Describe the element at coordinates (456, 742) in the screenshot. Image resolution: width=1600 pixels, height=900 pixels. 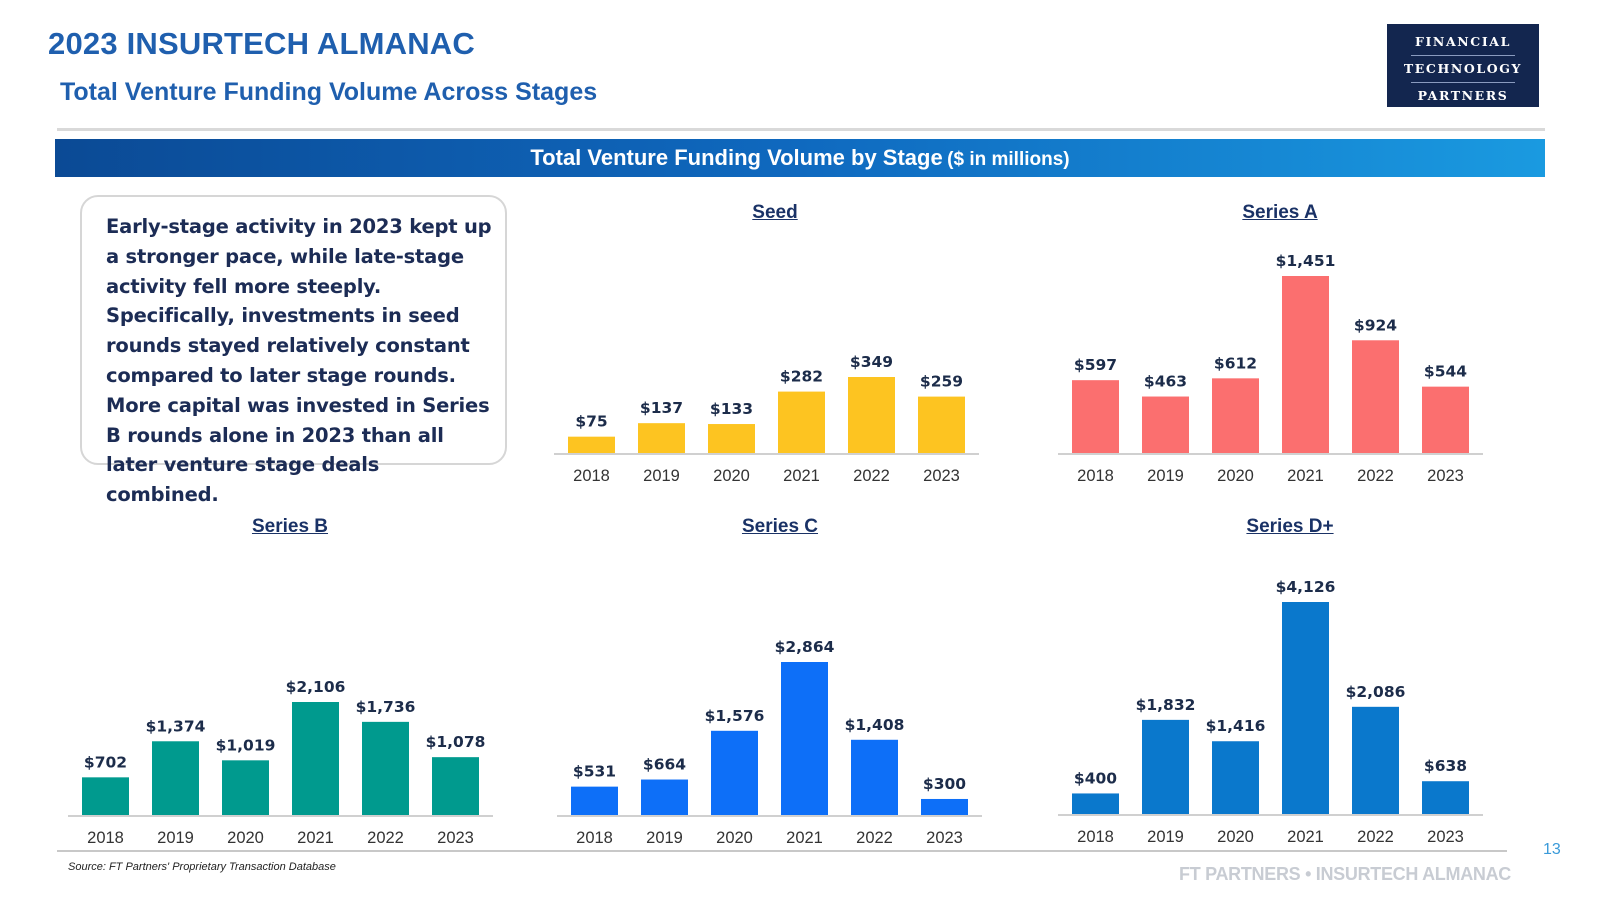
I see `data-label: $1,078` at that location.